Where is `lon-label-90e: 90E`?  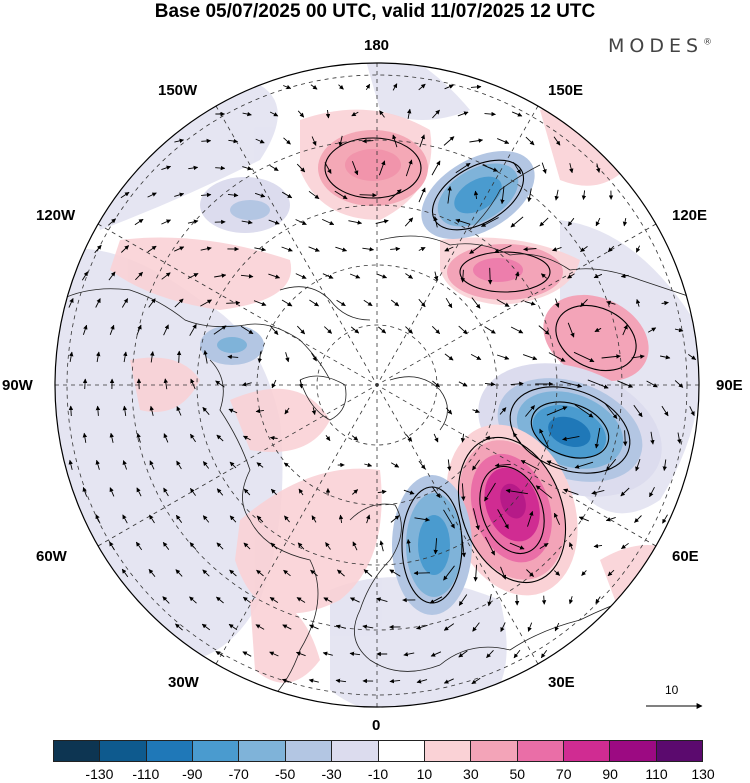 lon-label-90e: 90E is located at coordinates (729, 385).